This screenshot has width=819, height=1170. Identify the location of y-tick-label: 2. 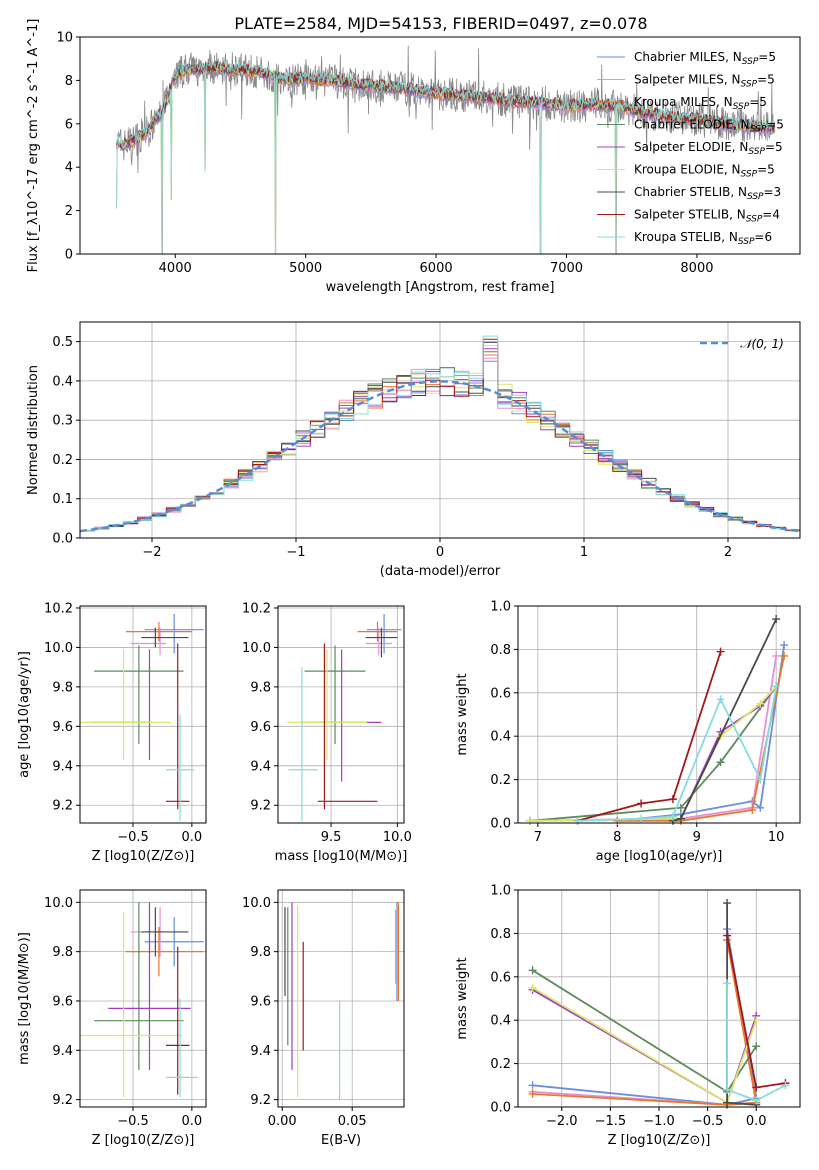
(69, 211).